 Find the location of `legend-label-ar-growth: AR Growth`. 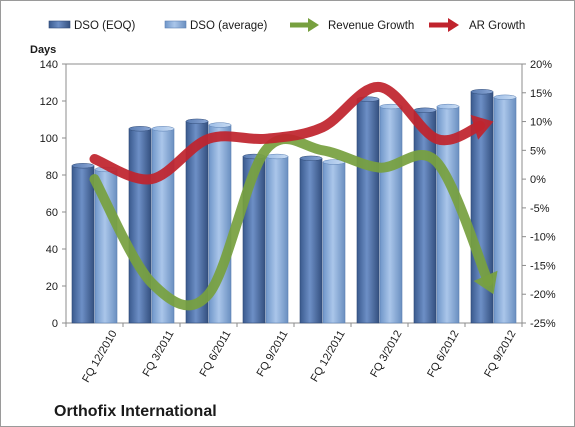

legend-label-ar-growth: AR Growth is located at coordinates (497, 26).